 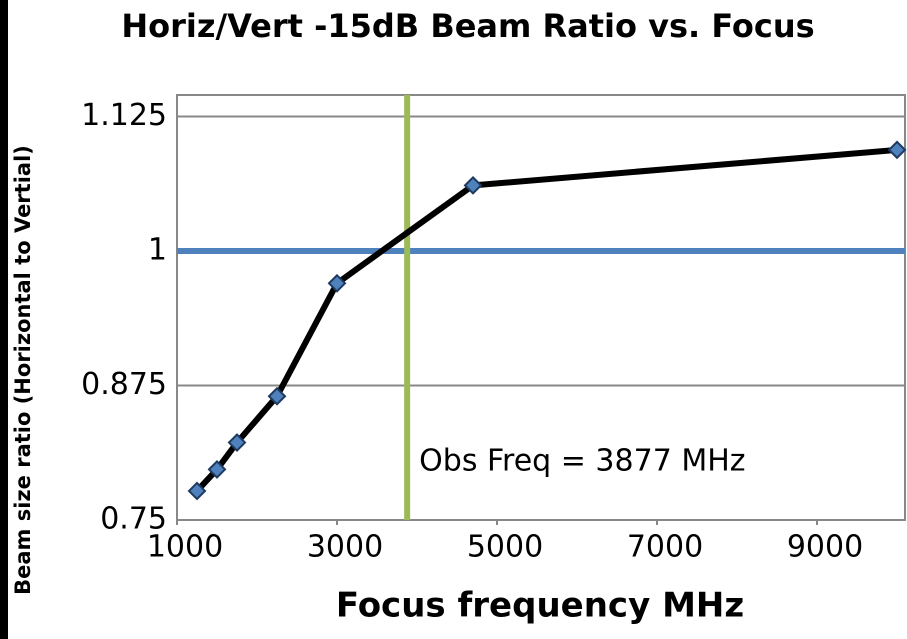 I want to click on x-axis-label: Focus frequency MHz, so click(x=540, y=606).